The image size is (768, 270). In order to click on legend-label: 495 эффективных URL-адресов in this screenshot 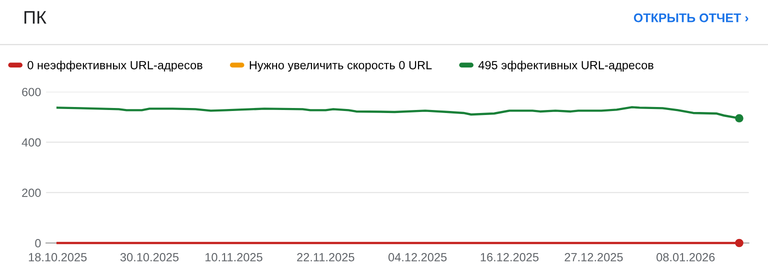, I will do `click(566, 66)`.